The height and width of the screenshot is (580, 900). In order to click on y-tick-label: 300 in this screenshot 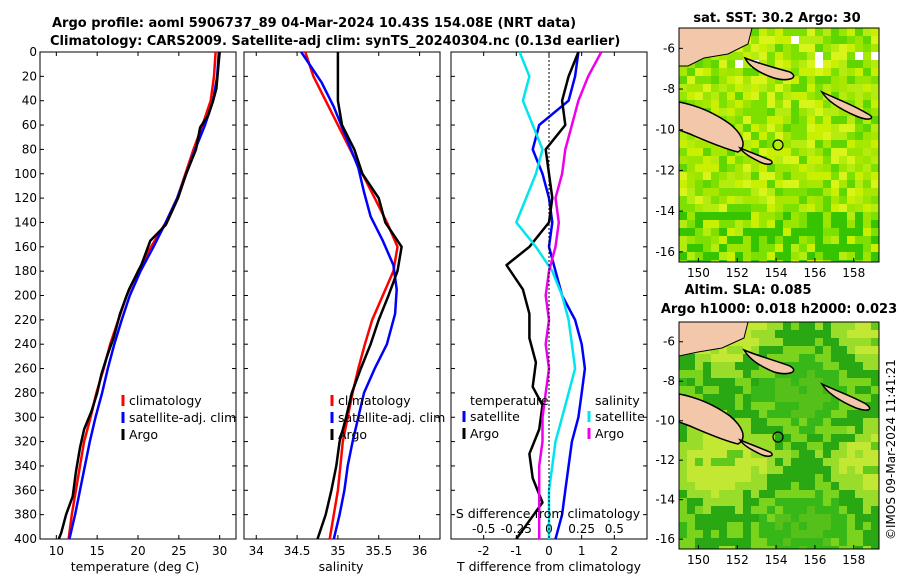, I will do `click(25, 417)`.